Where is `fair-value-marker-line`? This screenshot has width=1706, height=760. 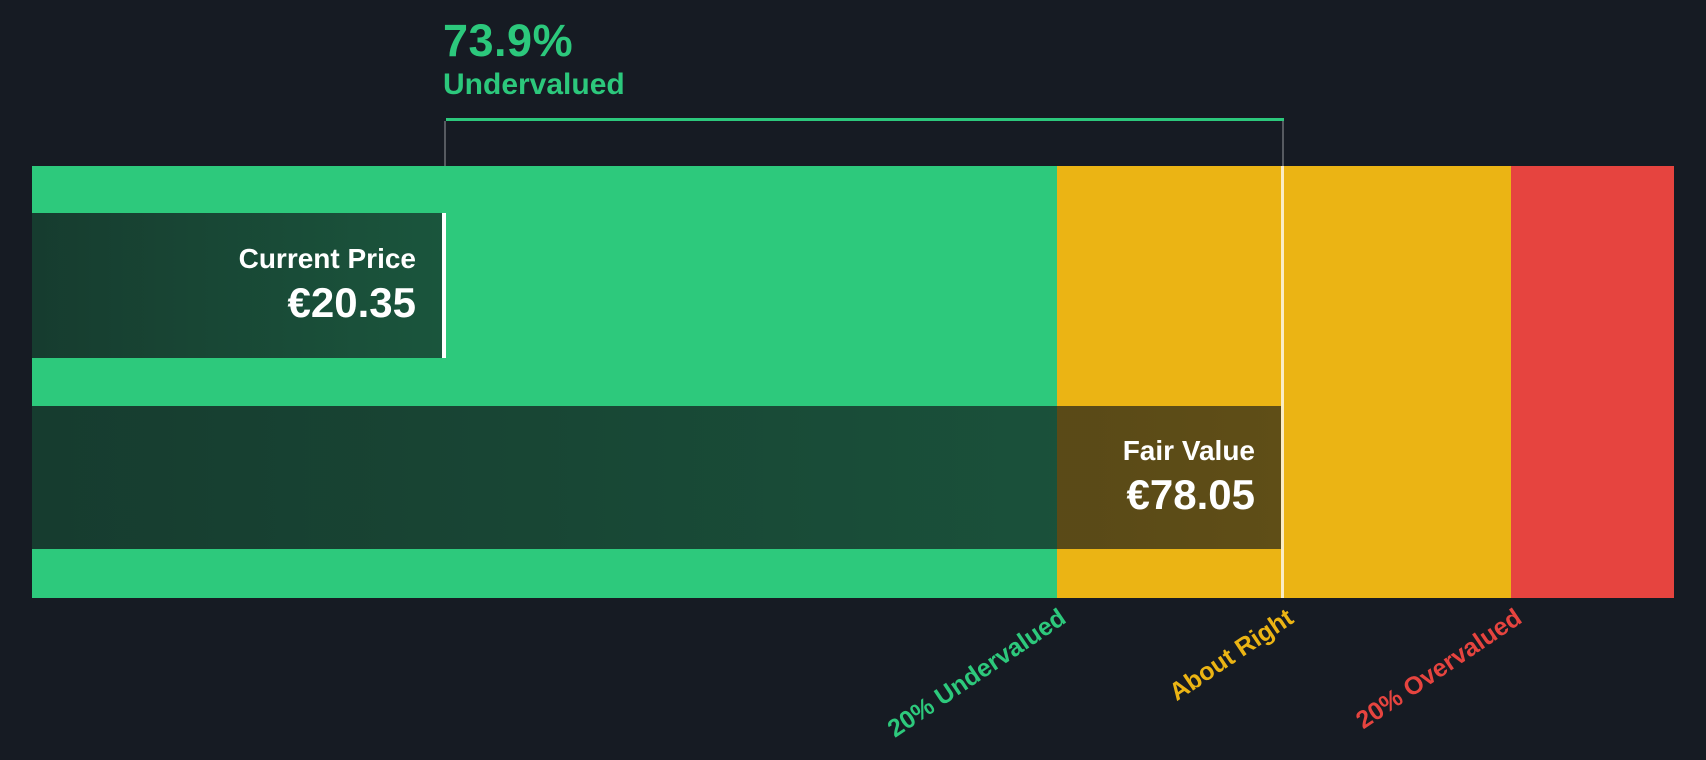 fair-value-marker-line is located at coordinates (1282, 382).